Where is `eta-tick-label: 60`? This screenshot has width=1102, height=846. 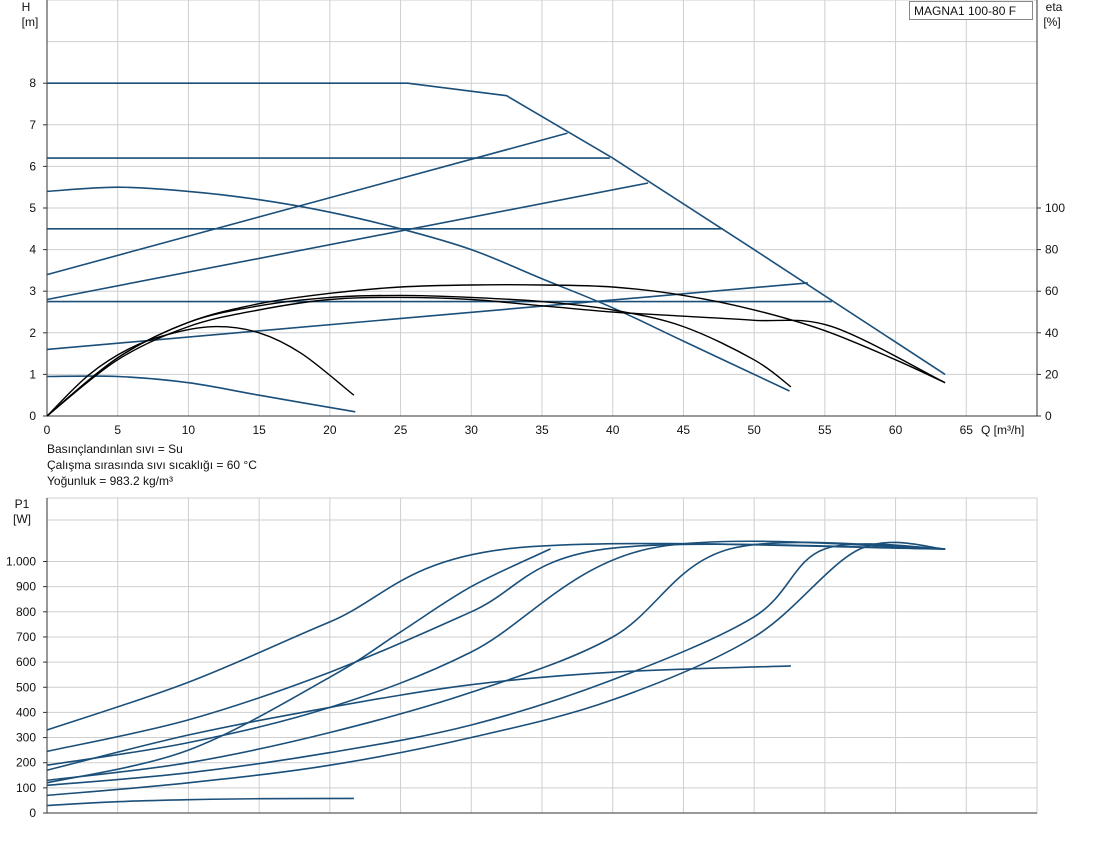 eta-tick-label: 60 is located at coordinates (1052, 291).